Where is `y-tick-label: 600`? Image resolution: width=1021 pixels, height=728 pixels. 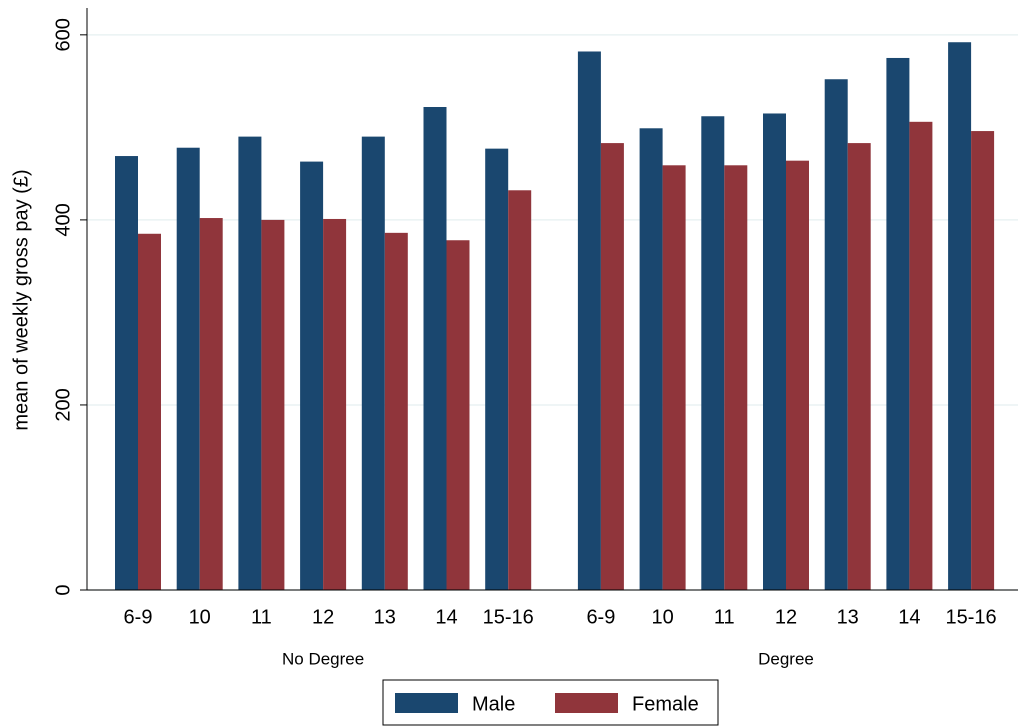 y-tick-label: 600 is located at coordinates (63, 34).